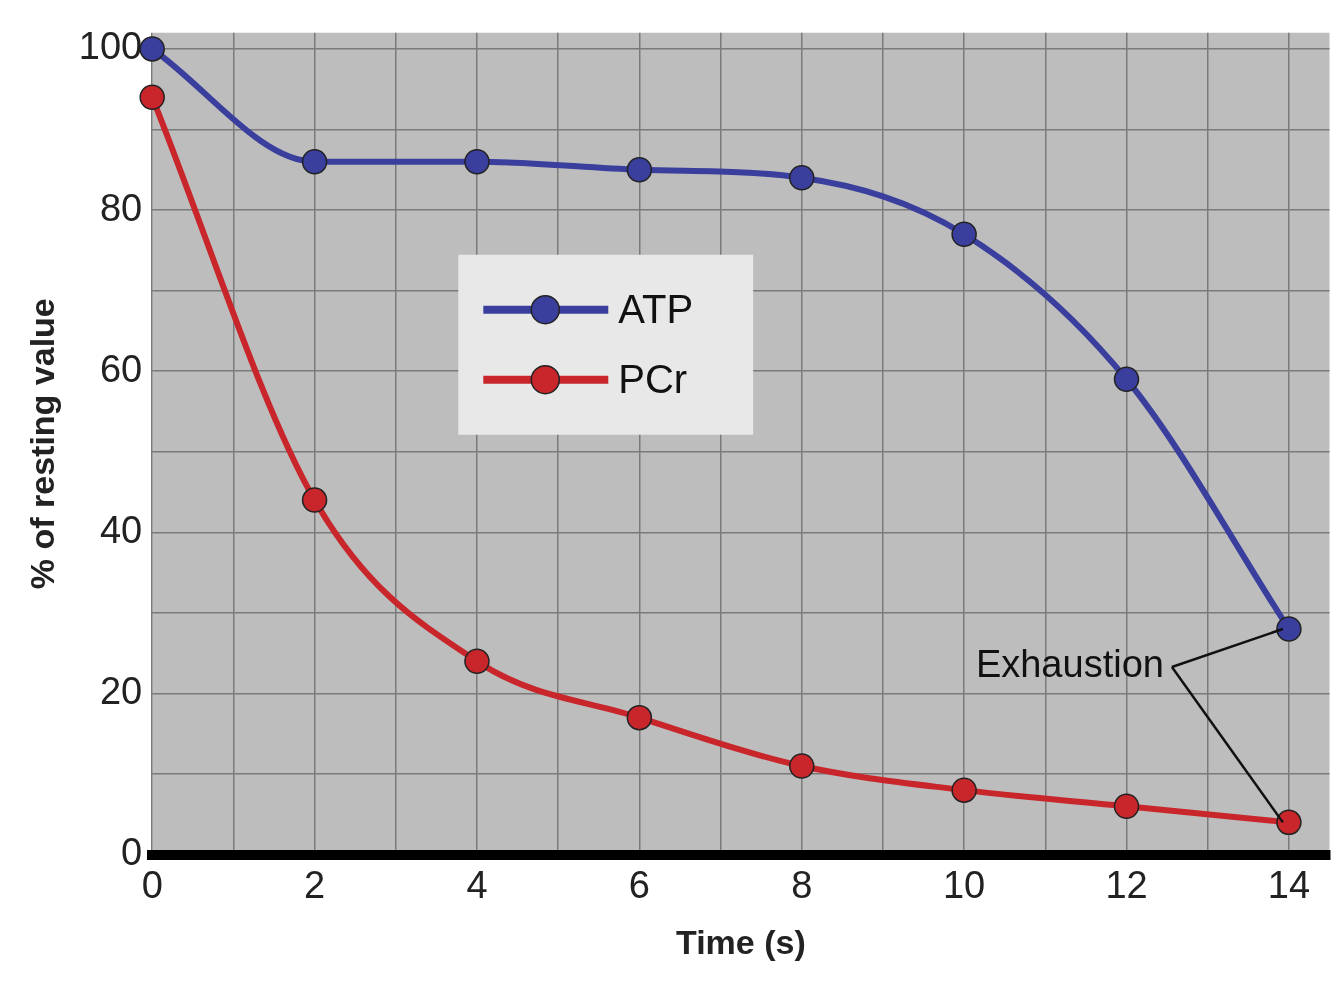 The width and height of the screenshot is (1343, 984). I want to click on y-tick-label: 80, so click(121, 207).